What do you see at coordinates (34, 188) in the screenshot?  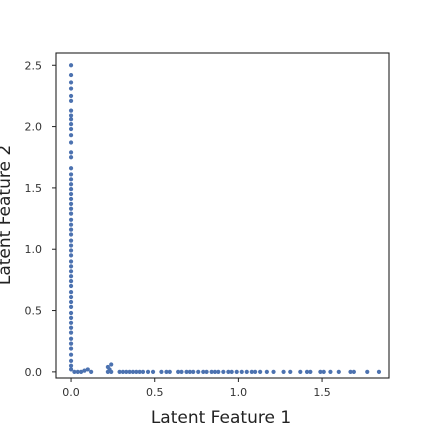 I see `y-tick-label: 1.5` at bounding box center [34, 188].